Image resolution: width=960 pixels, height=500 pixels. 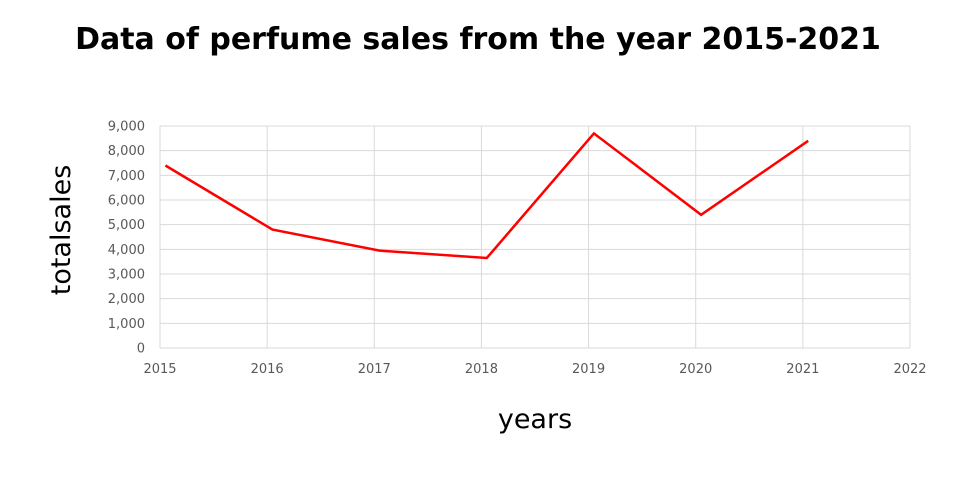 I want to click on x-tick-label: 2019, so click(x=588, y=369).